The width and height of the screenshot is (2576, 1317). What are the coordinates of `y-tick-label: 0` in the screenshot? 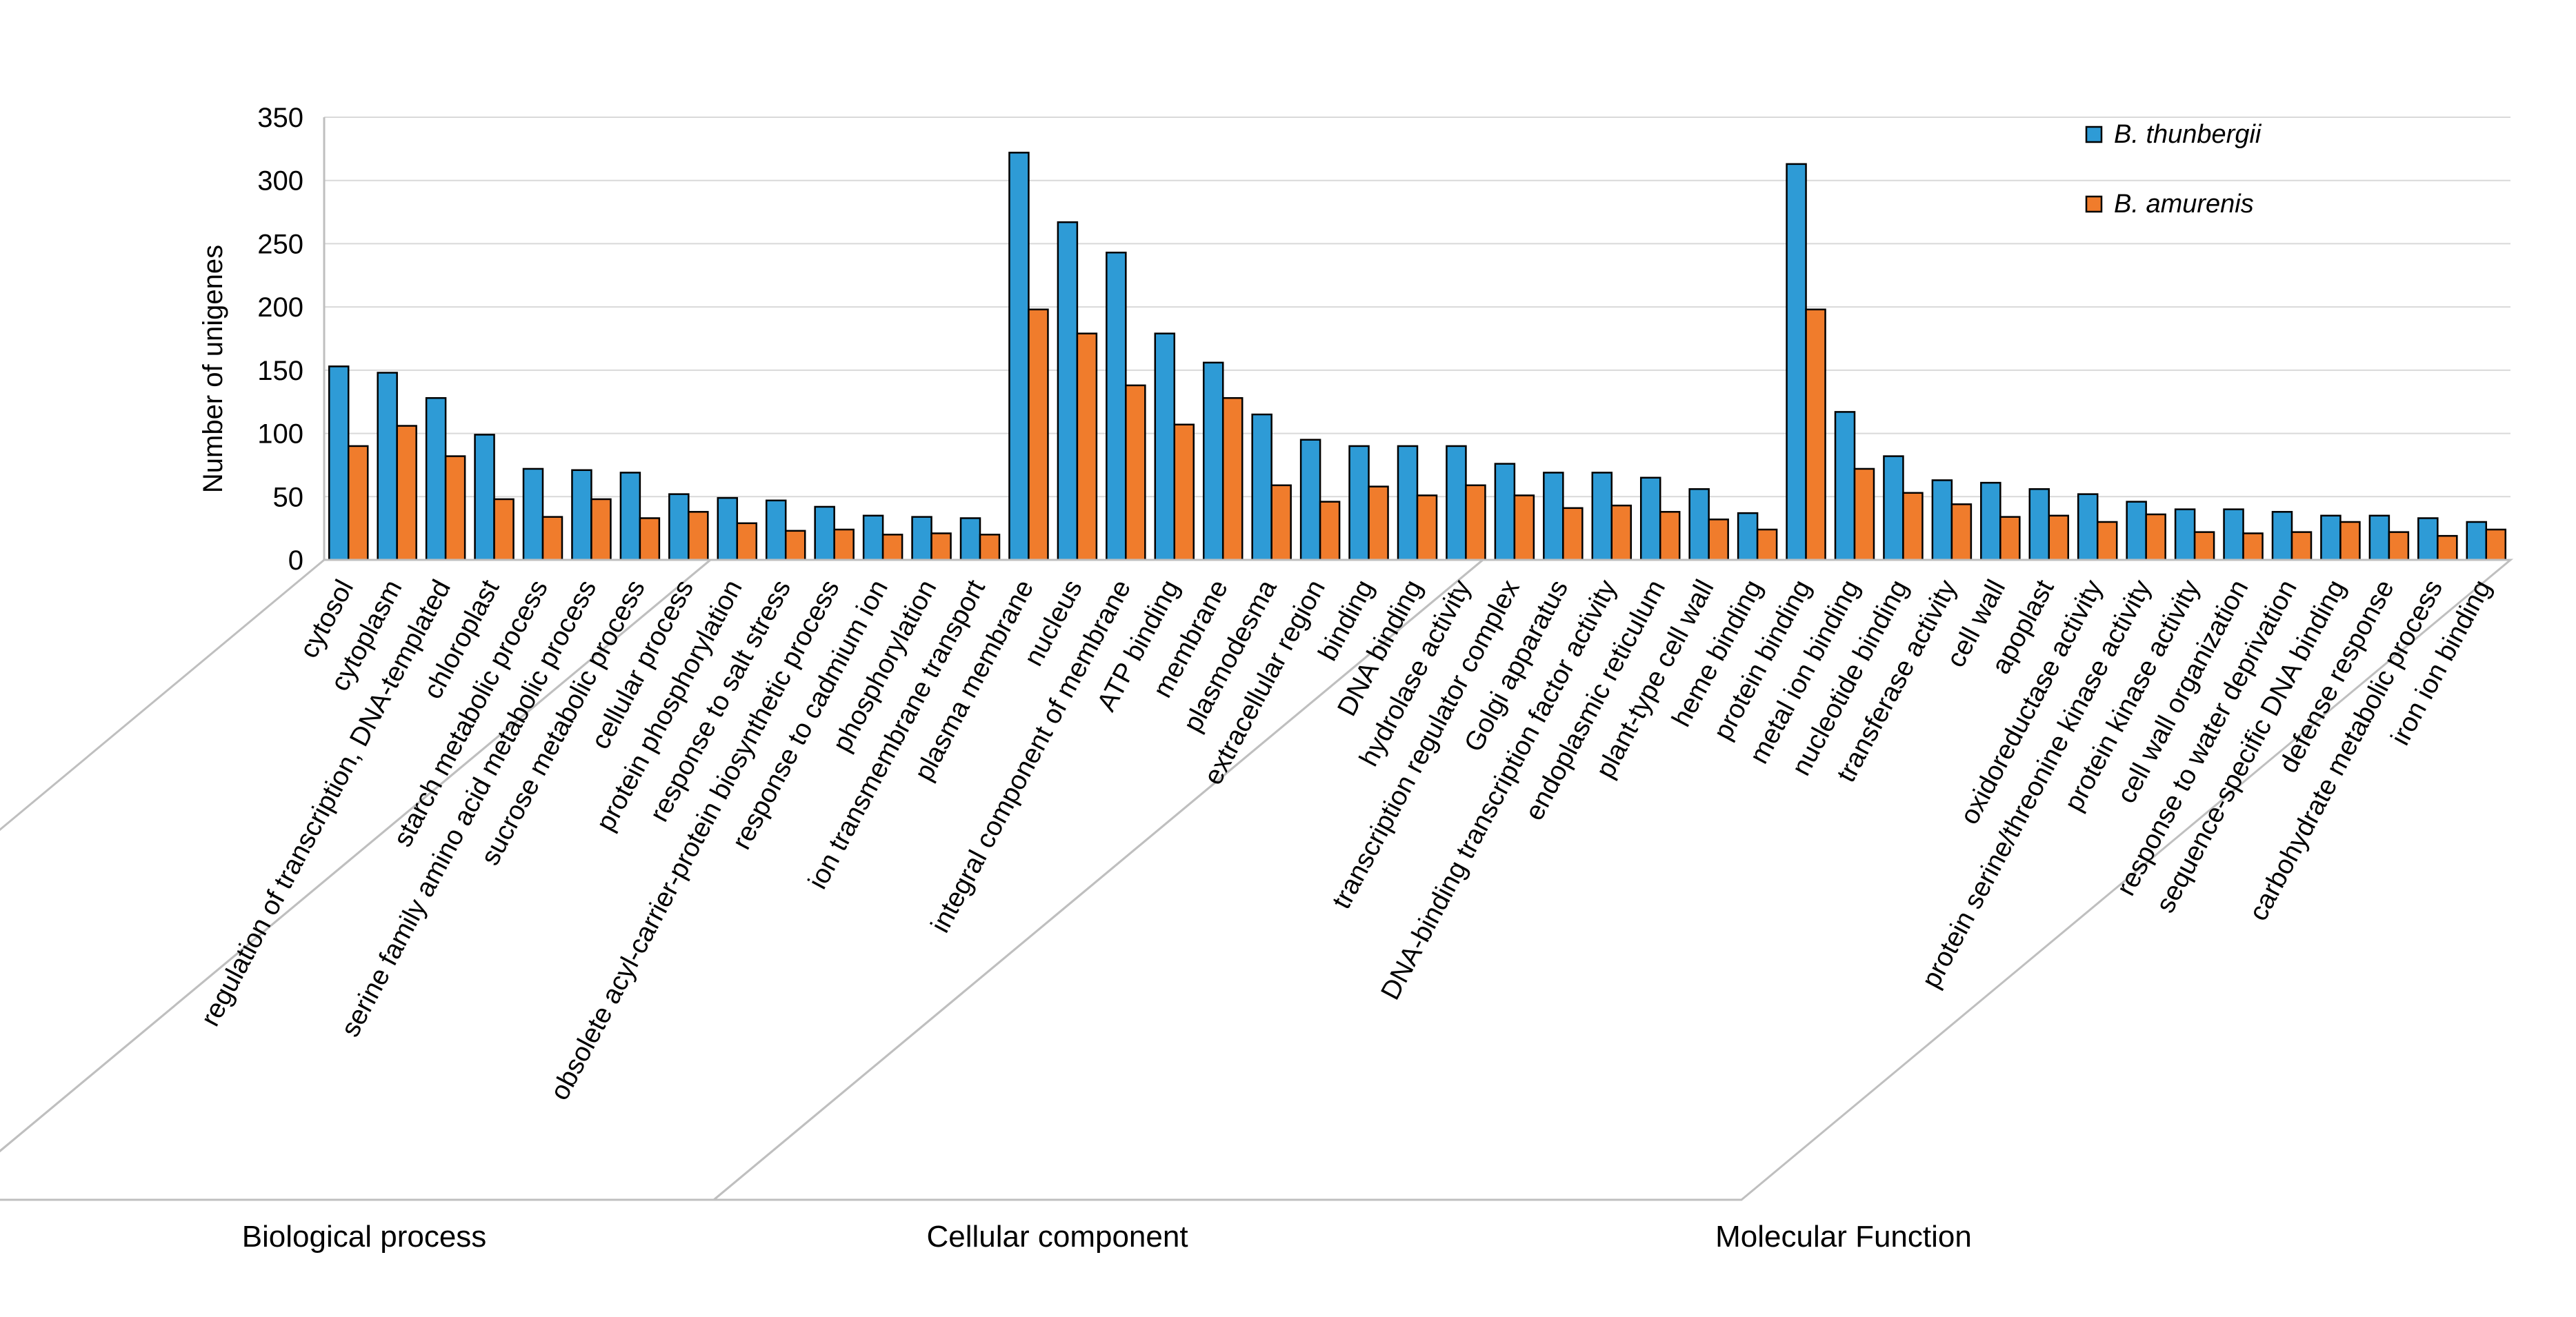 It's located at (295, 560).